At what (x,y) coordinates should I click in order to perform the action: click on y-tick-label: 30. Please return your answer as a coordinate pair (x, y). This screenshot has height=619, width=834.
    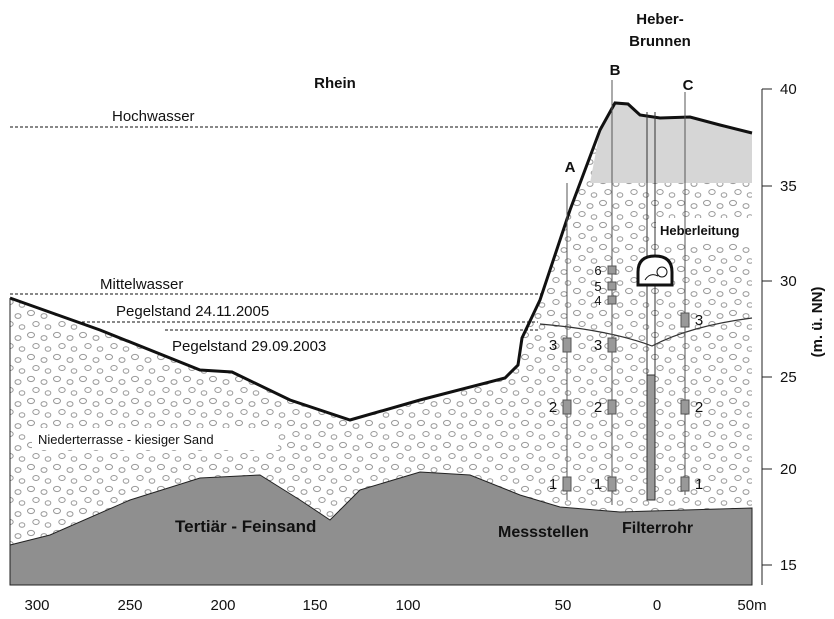
    Looking at the image, I should click on (788, 281).